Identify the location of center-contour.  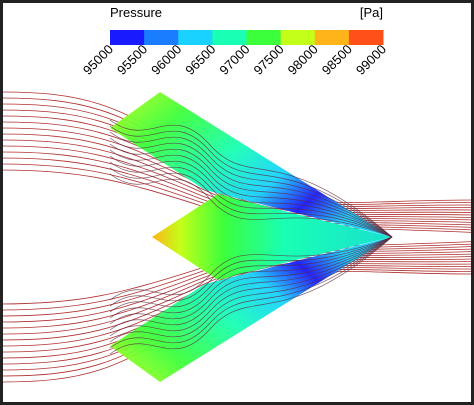
(272, 237).